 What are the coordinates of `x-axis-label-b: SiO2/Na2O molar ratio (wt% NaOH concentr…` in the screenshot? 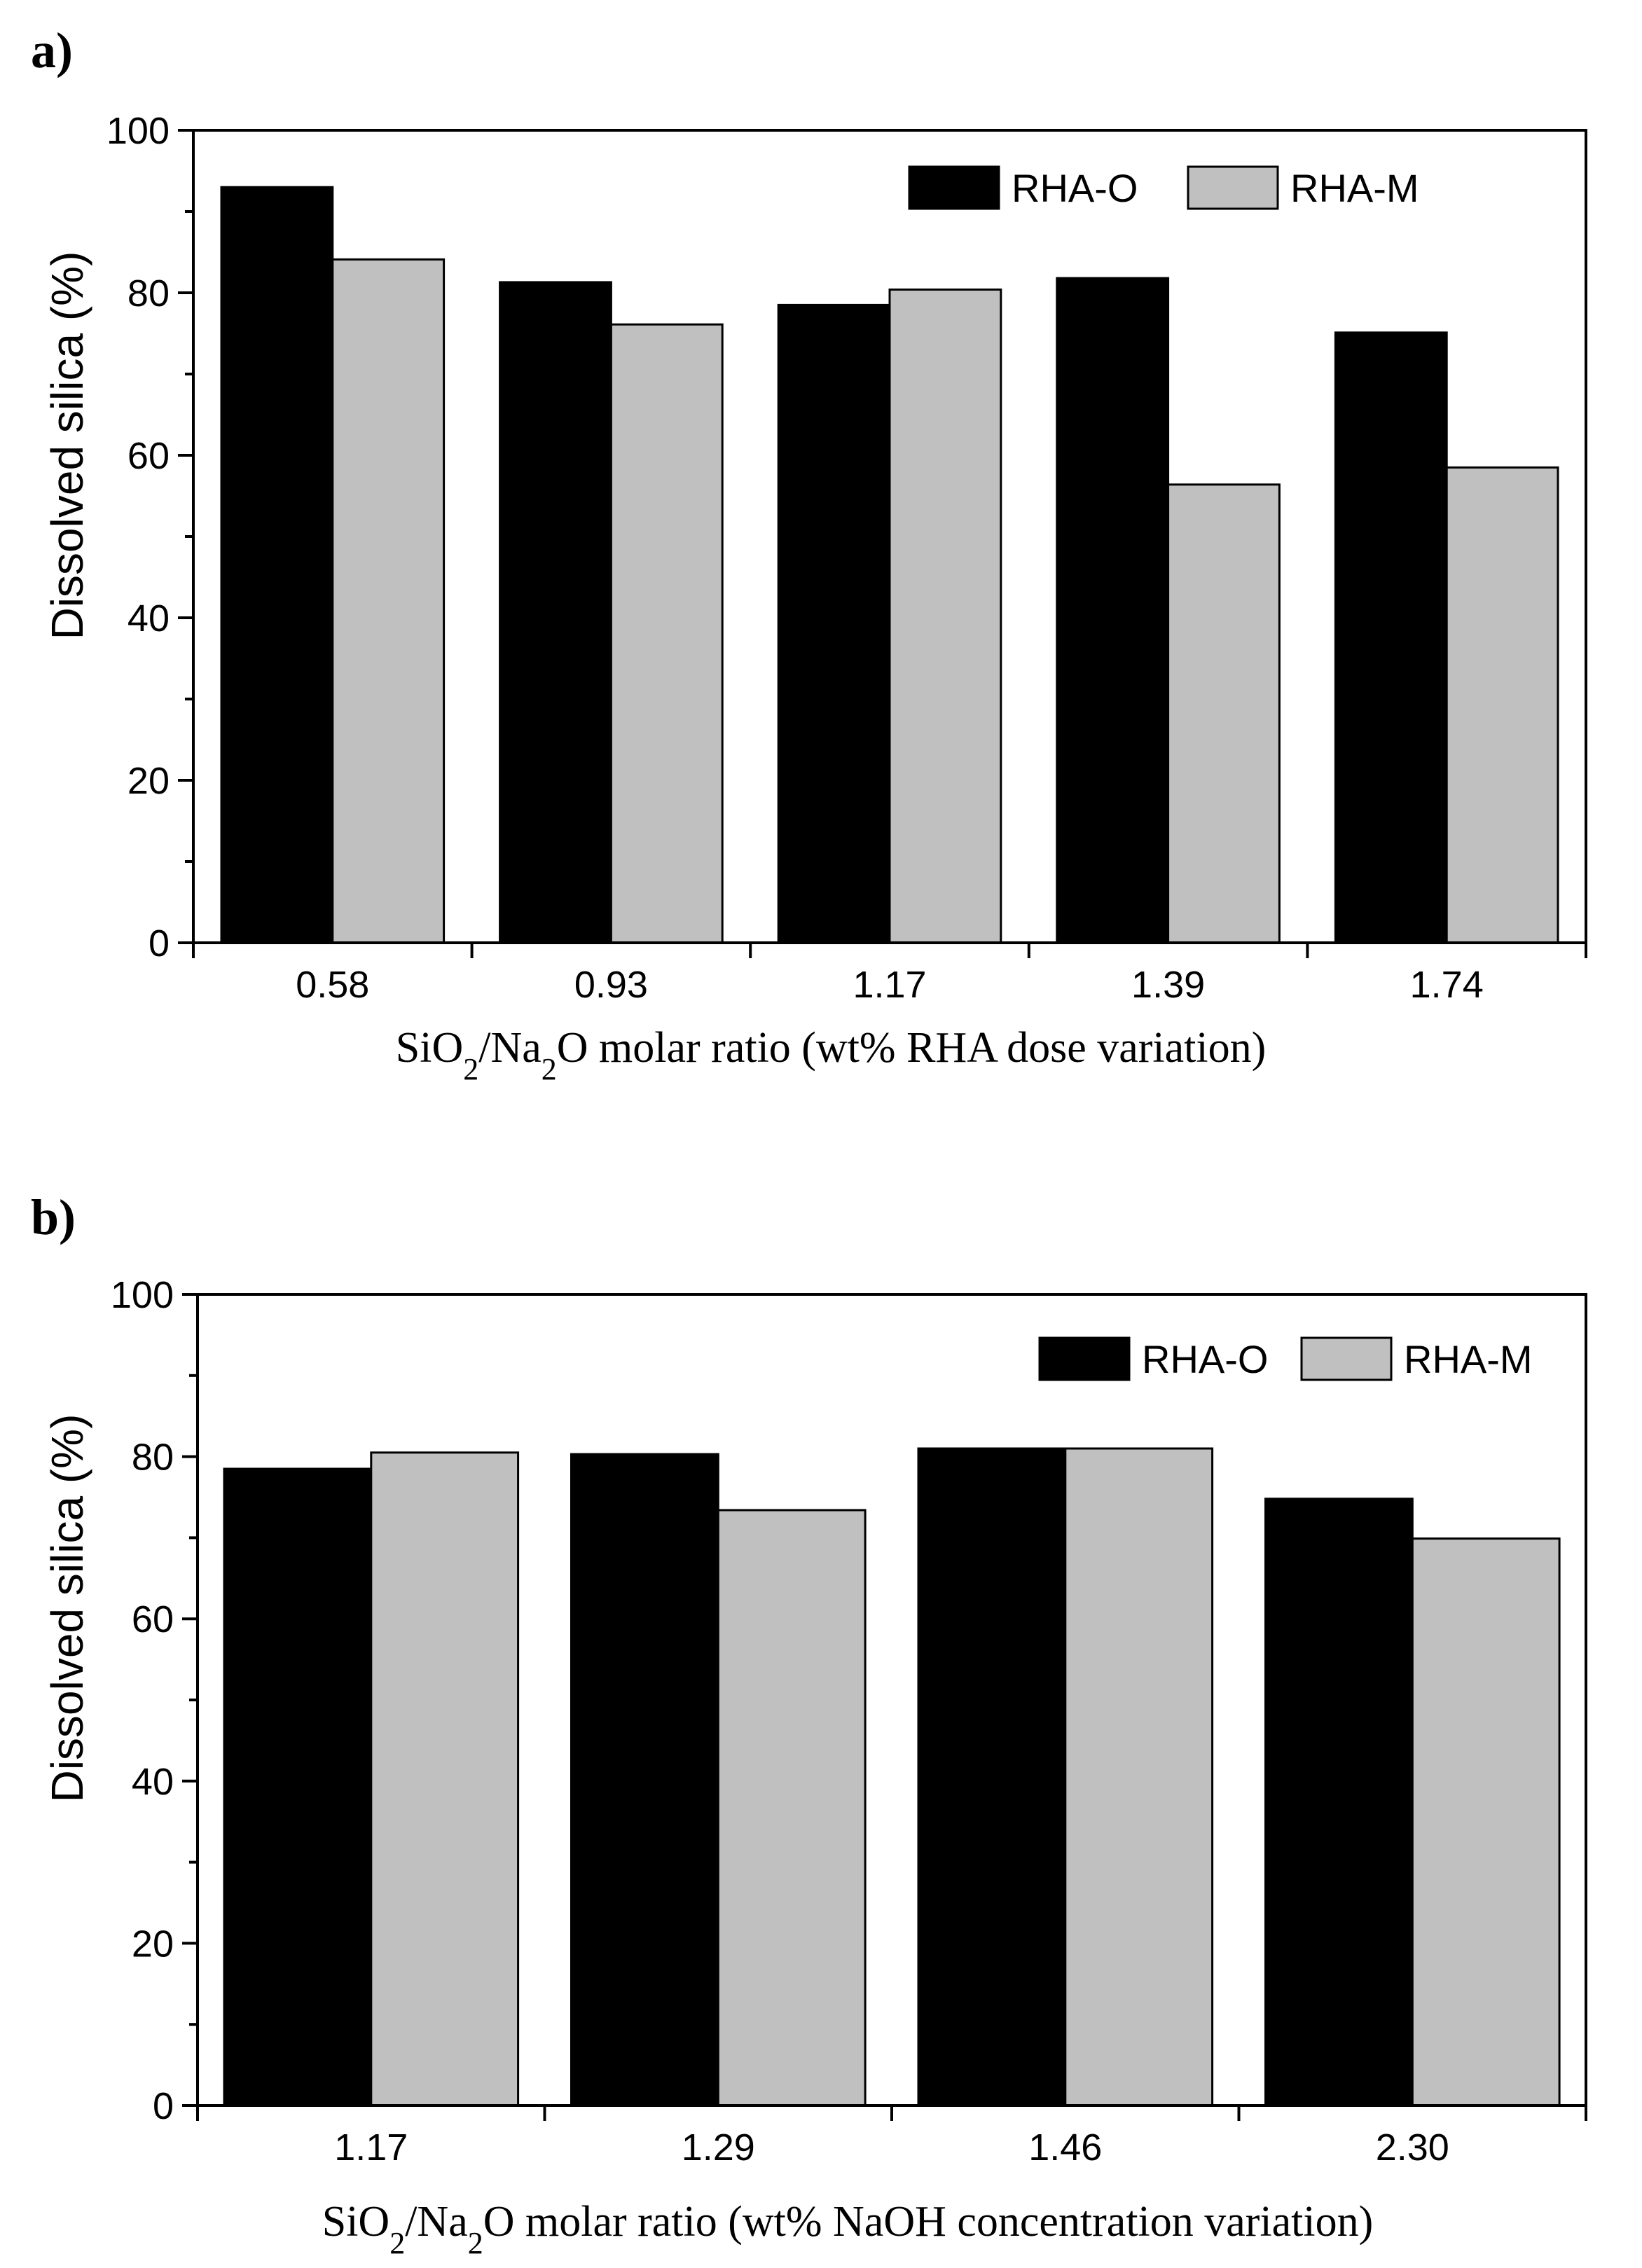 It's located at (848, 2229).